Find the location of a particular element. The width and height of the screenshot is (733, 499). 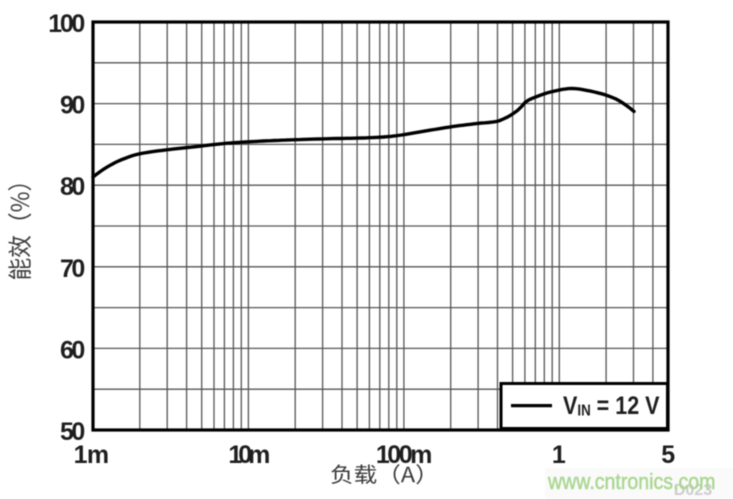

svg-text: 70 is located at coordinates (72, 269).